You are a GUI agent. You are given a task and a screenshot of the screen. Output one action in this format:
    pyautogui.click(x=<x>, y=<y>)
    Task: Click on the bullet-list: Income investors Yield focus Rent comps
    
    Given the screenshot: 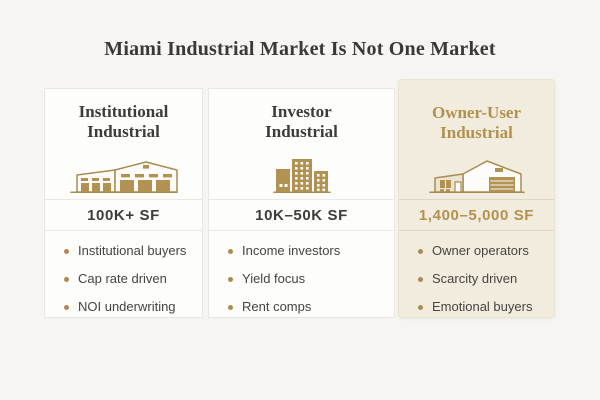 What is the action you would take?
    pyautogui.click(x=311, y=279)
    